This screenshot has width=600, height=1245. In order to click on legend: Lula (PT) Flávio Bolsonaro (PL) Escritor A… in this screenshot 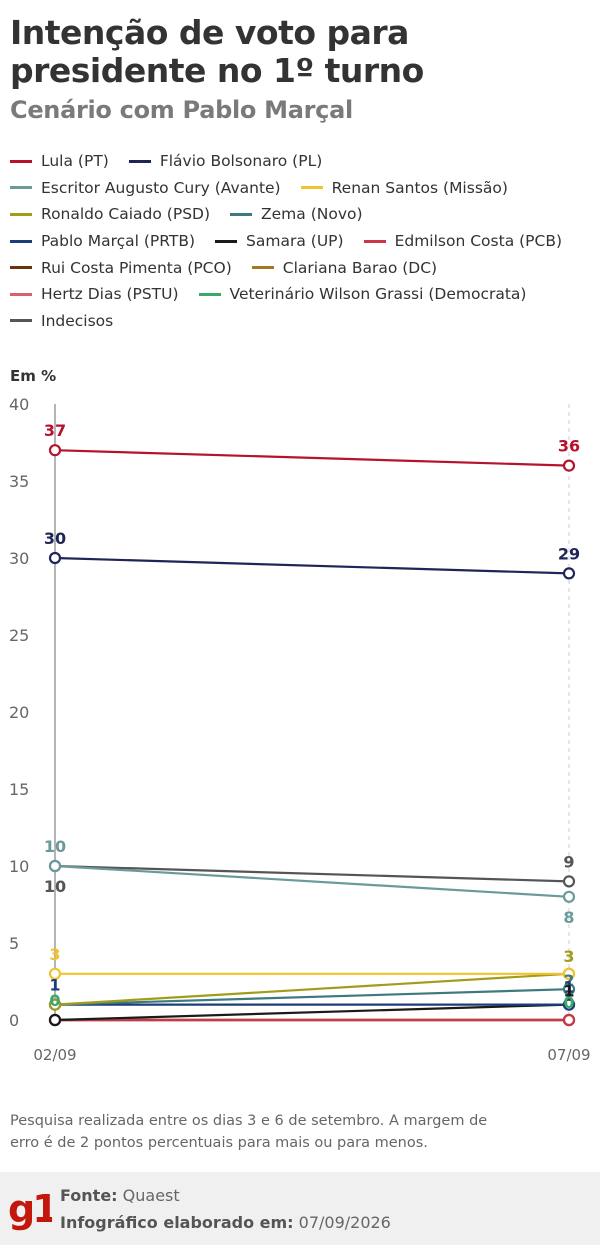, I will do `click(302, 241)`.